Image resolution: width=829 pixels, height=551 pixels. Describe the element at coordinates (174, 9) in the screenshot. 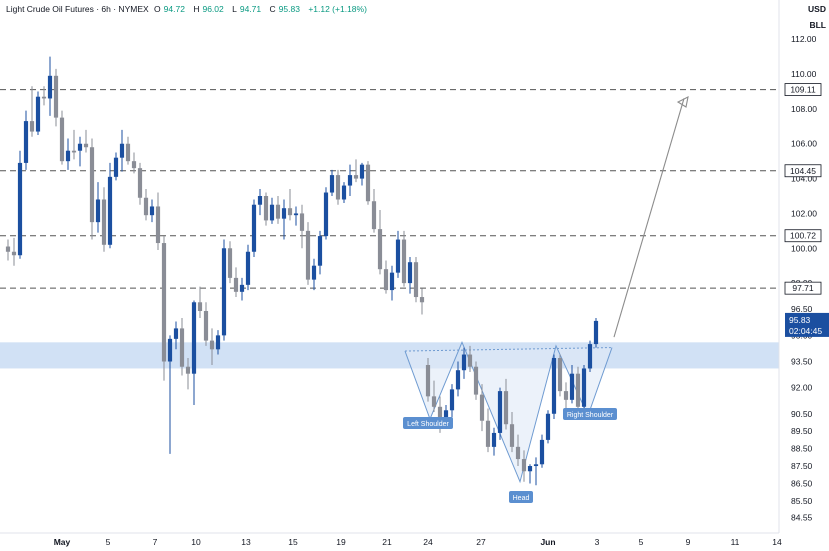

I see `open-value: 94.72` at that location.